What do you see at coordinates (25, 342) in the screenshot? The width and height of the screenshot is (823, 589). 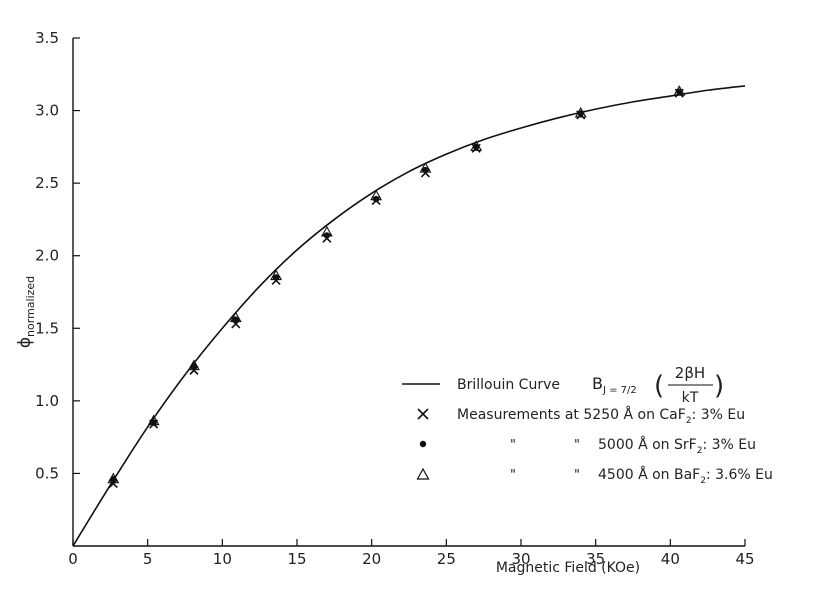 I see `y-axis-symbol: ϕ` at bounding box center [25, 342].